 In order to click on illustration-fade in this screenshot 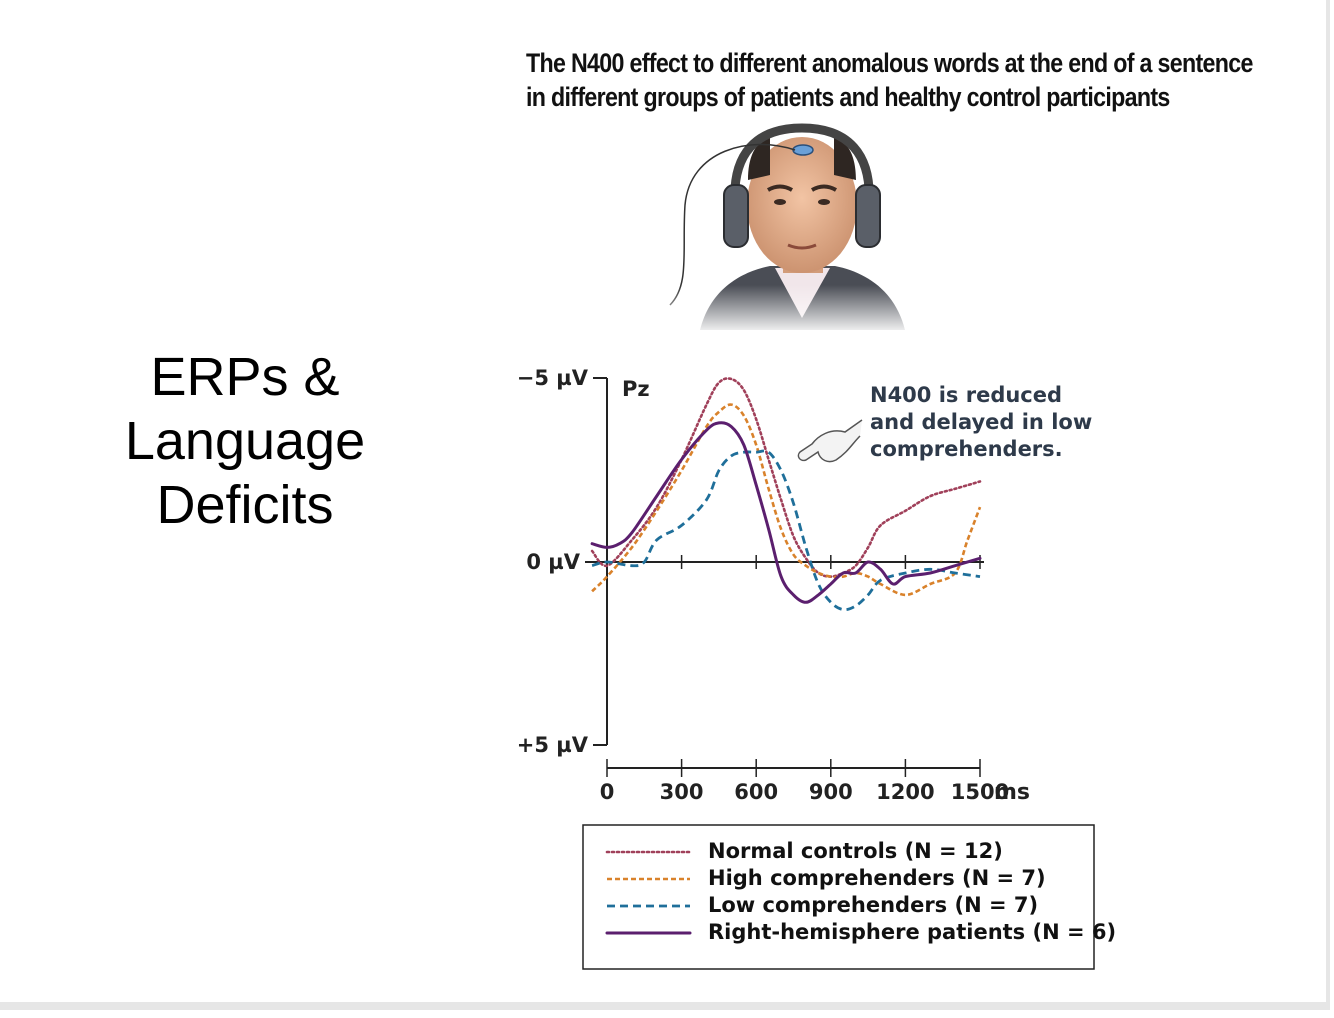, I will do `click(790, 310)`.